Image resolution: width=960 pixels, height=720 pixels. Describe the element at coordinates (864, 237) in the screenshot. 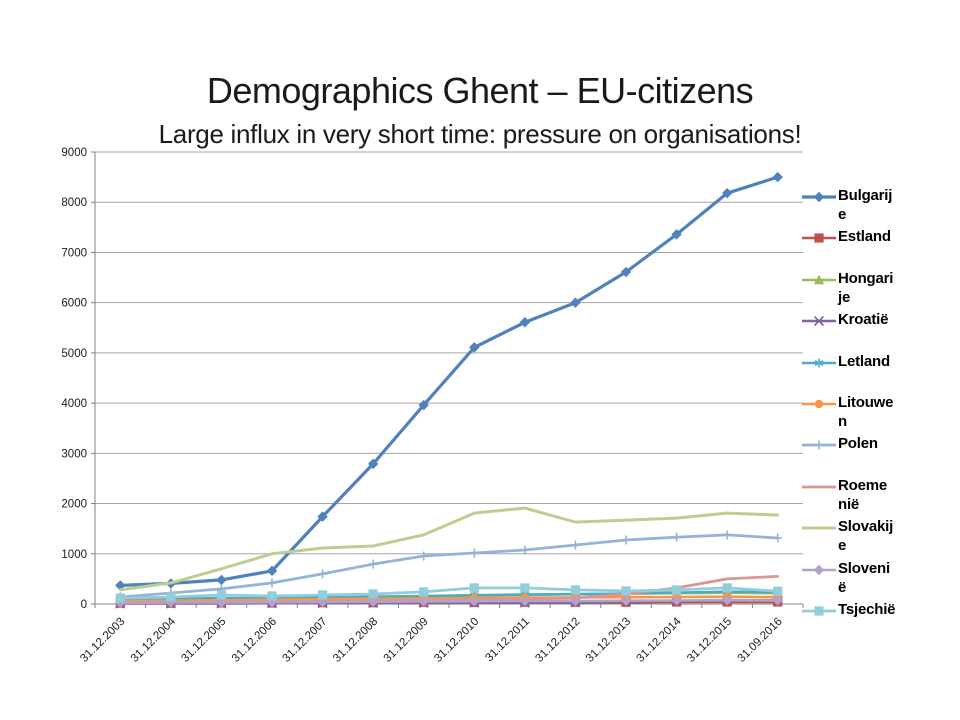

I see `legend-label: Estland` at that location.